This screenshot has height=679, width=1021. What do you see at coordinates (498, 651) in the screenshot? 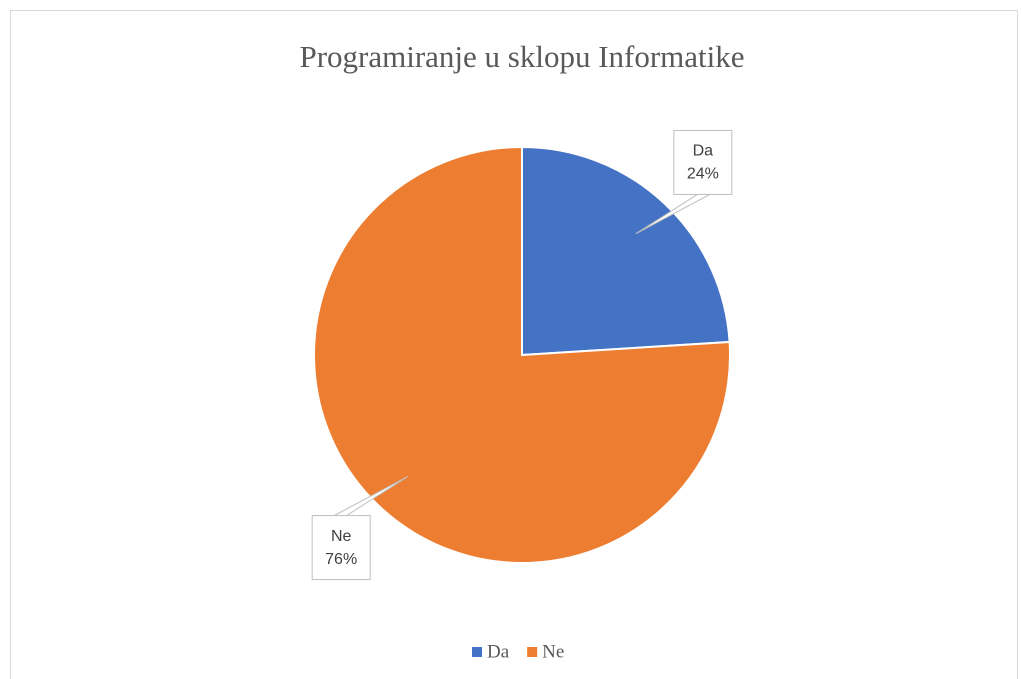
I see `legend-label: Da` at bounding box center [498, 651].